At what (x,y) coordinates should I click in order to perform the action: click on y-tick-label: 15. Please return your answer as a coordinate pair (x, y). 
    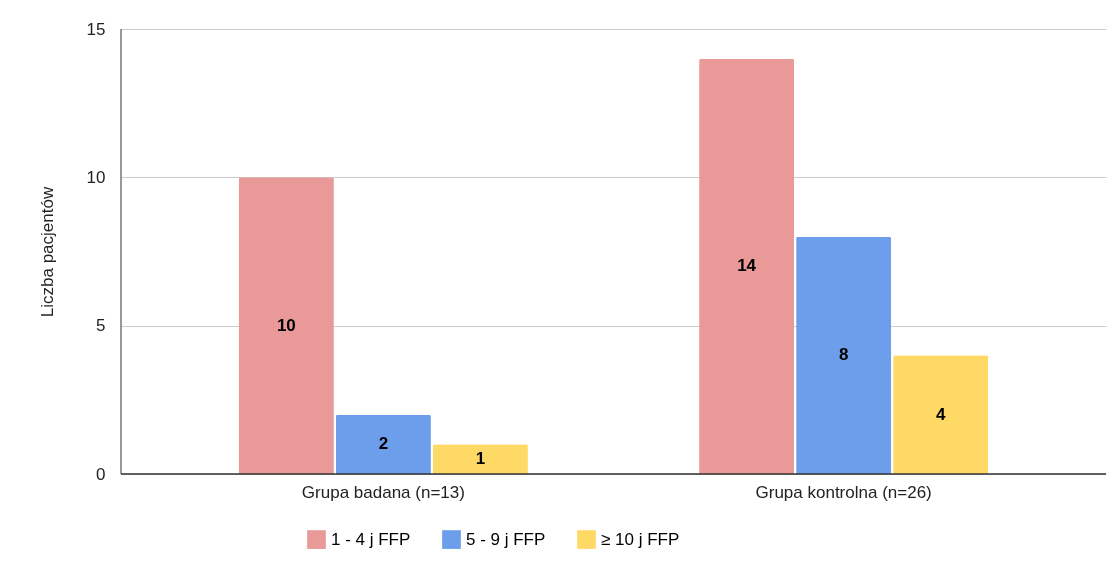
    Looking at the image, I should click on (96, 29).